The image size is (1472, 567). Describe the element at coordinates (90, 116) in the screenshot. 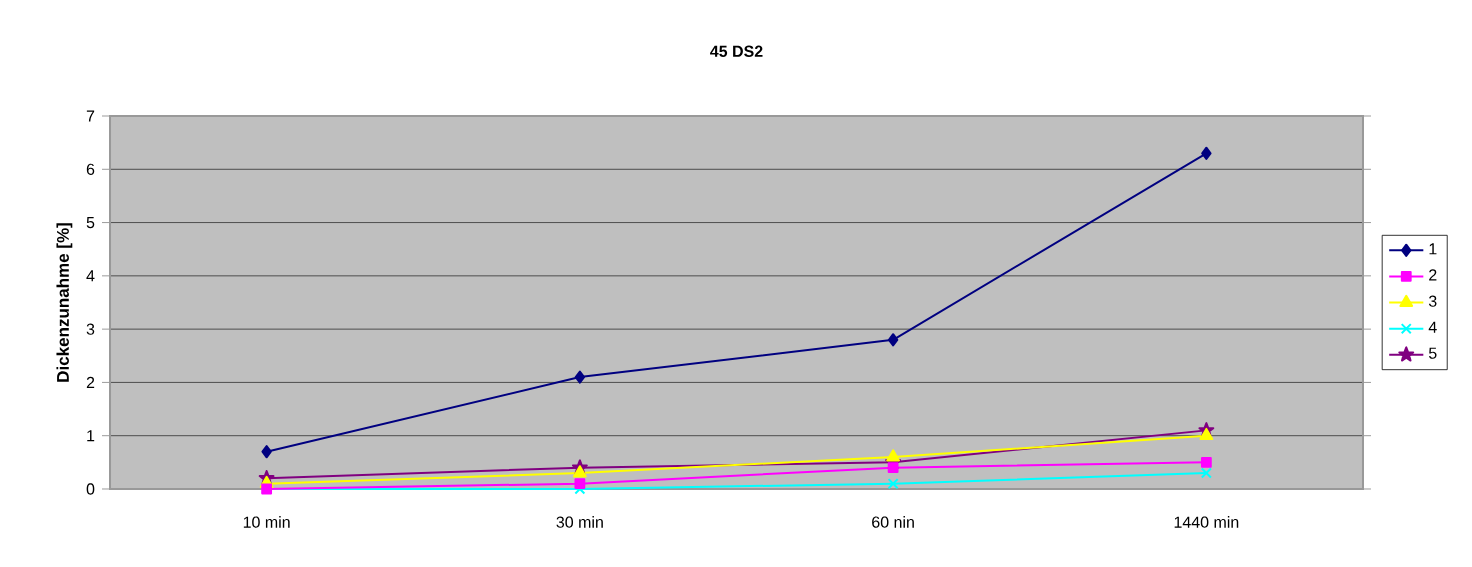

I see `y-tick-label: 7` at that location.